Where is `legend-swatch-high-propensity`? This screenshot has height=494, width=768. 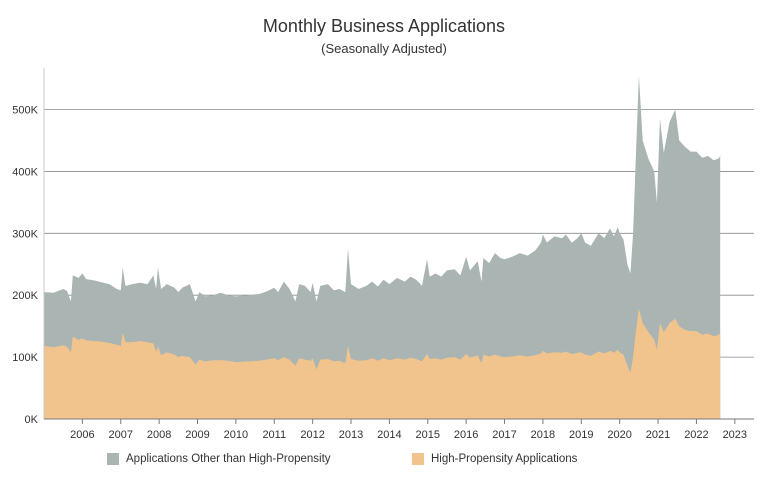 legend-swatch-high-propensity is located at coordinates (418, 459).